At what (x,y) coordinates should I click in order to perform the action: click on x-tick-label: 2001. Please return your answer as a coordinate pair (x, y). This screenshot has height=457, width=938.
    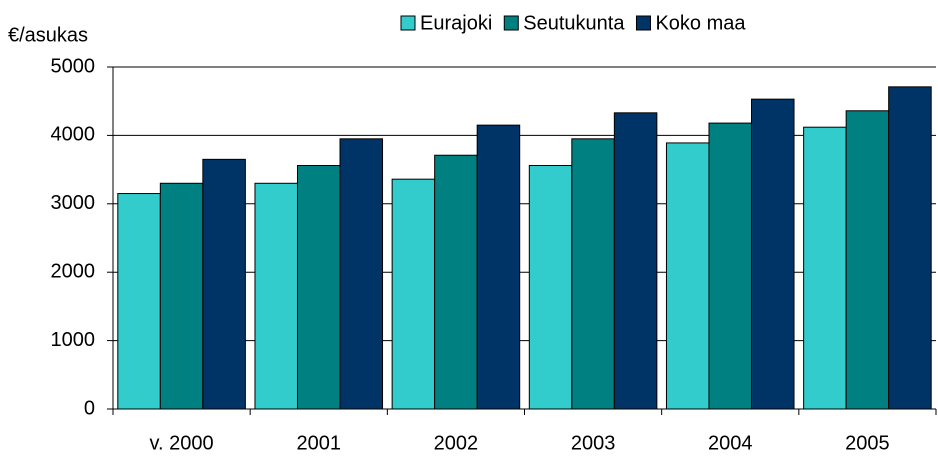
    Looking at the image, I should click on (319, 443).